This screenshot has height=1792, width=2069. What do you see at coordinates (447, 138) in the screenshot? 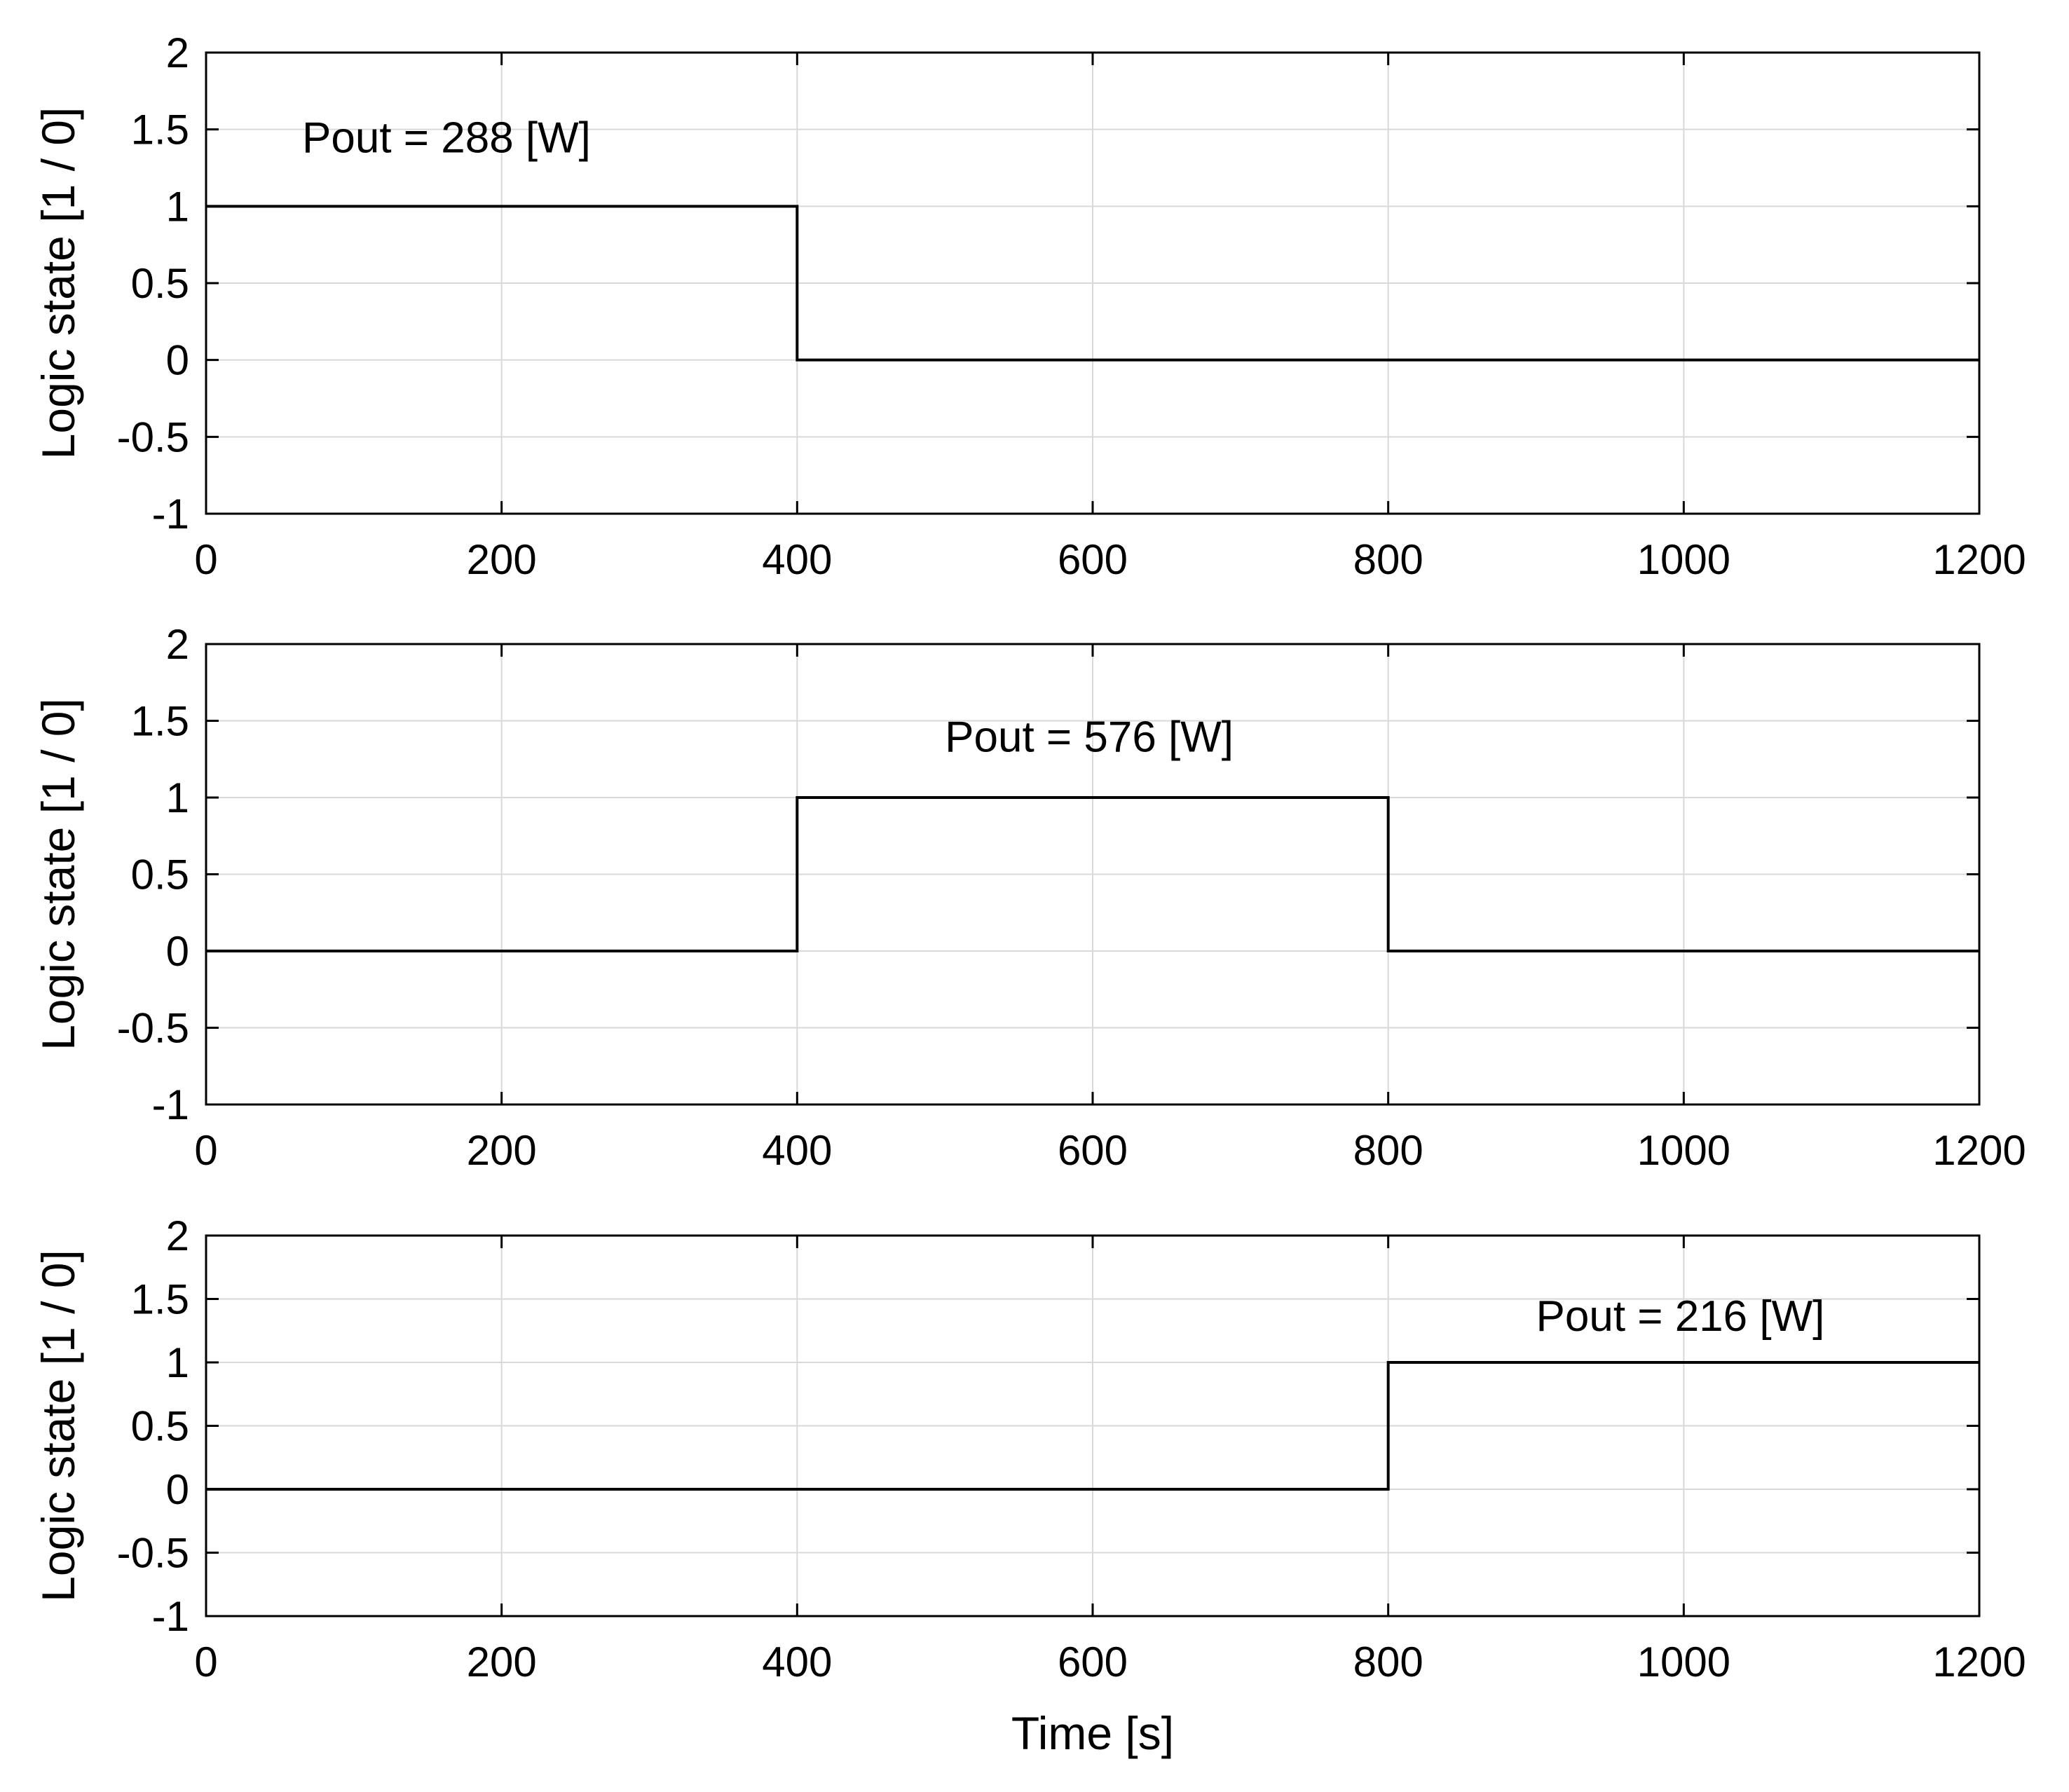
I see `annotation-label: Pout = 288 [W]` at bounding box center [447, 138].